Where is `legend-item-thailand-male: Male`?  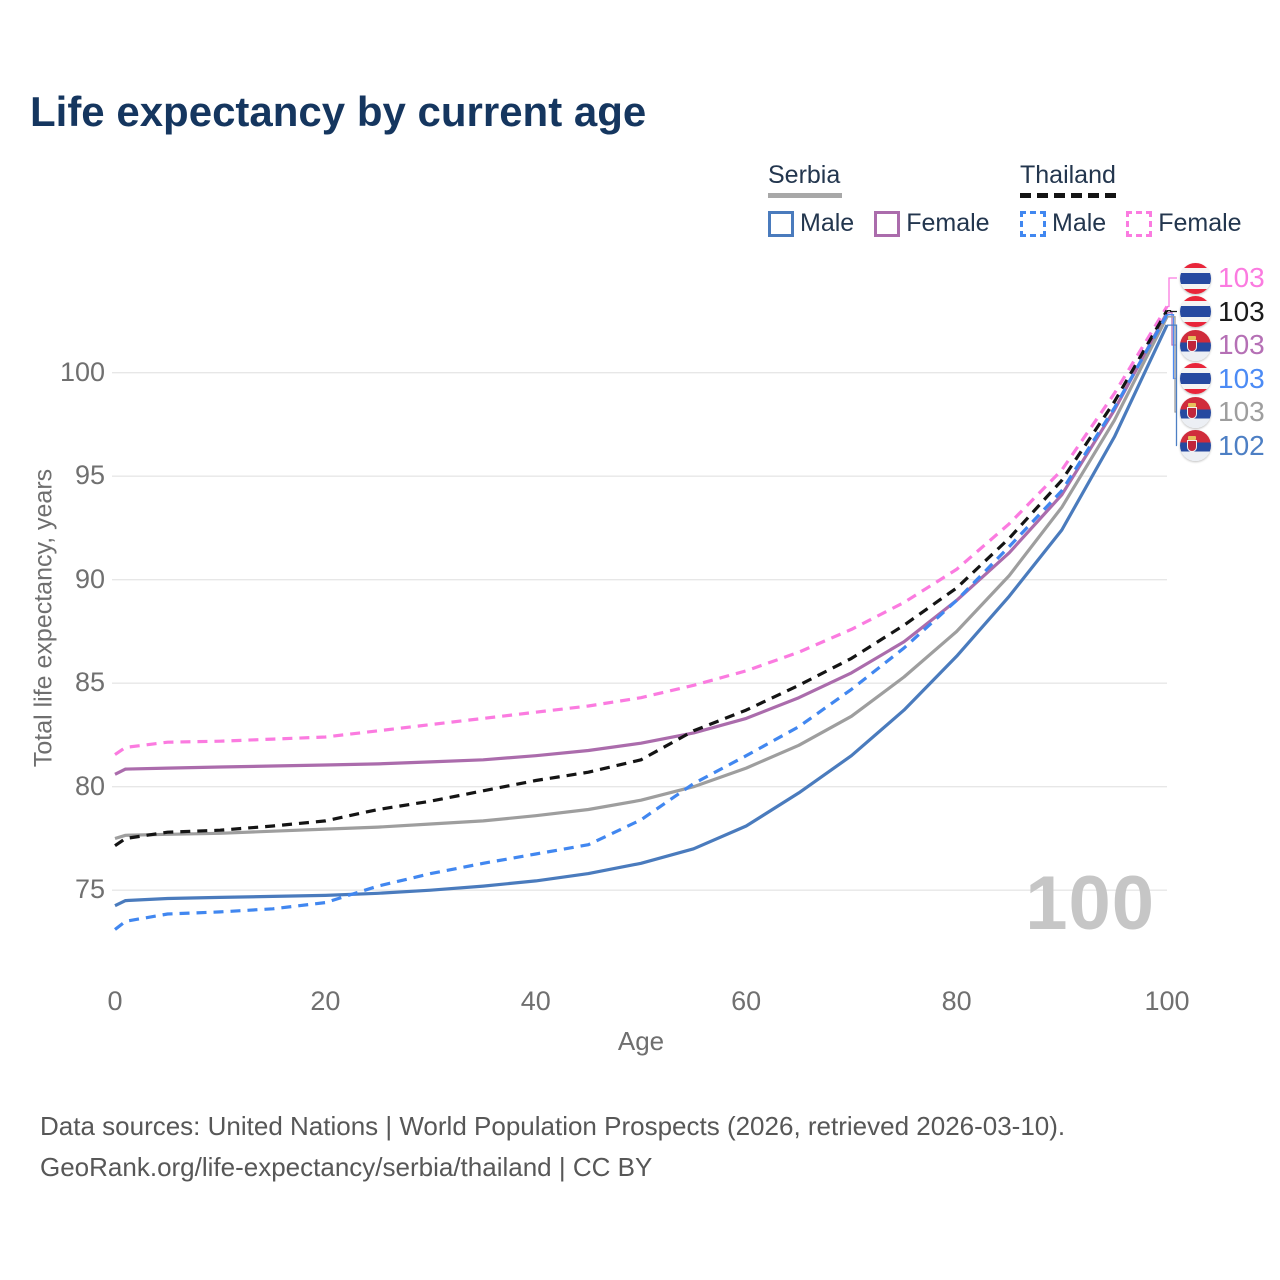 legend-item-thailand-male: Male is located at coordinates (1063, 223).